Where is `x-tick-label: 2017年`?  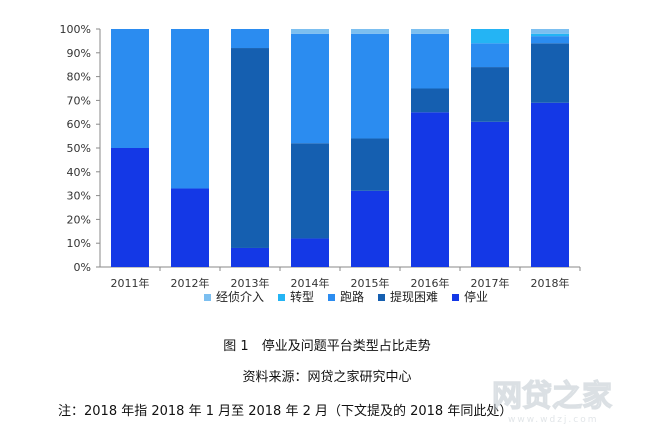
x-tick-label: 2017年 is located at coordinates (490, 283).